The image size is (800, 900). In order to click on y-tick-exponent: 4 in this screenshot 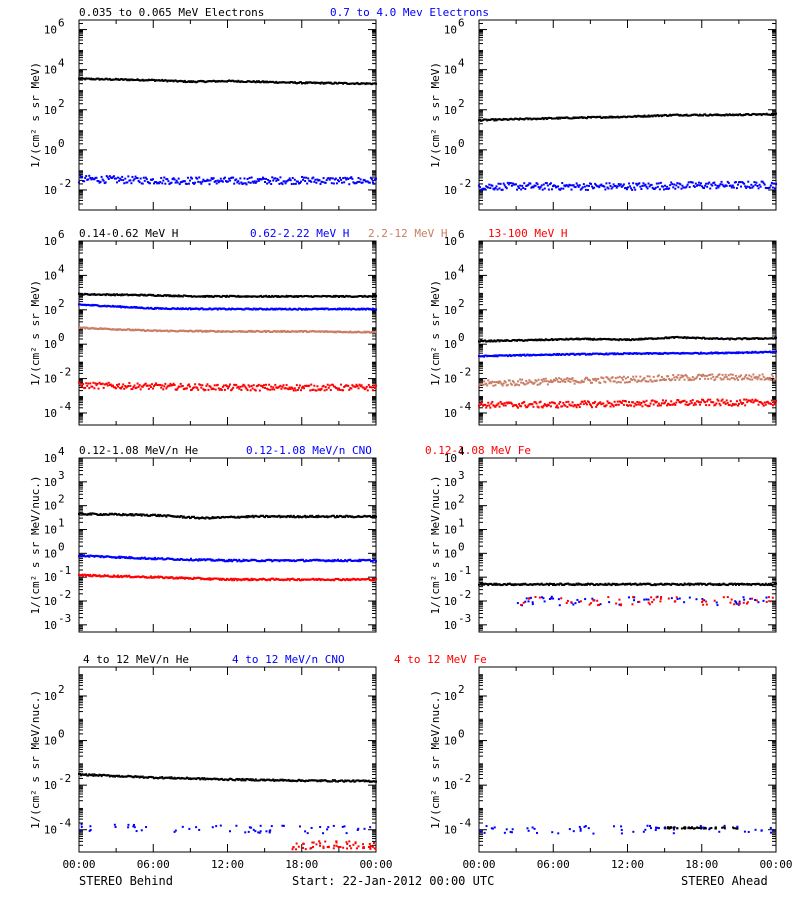, I will do `click(461, 63)`.